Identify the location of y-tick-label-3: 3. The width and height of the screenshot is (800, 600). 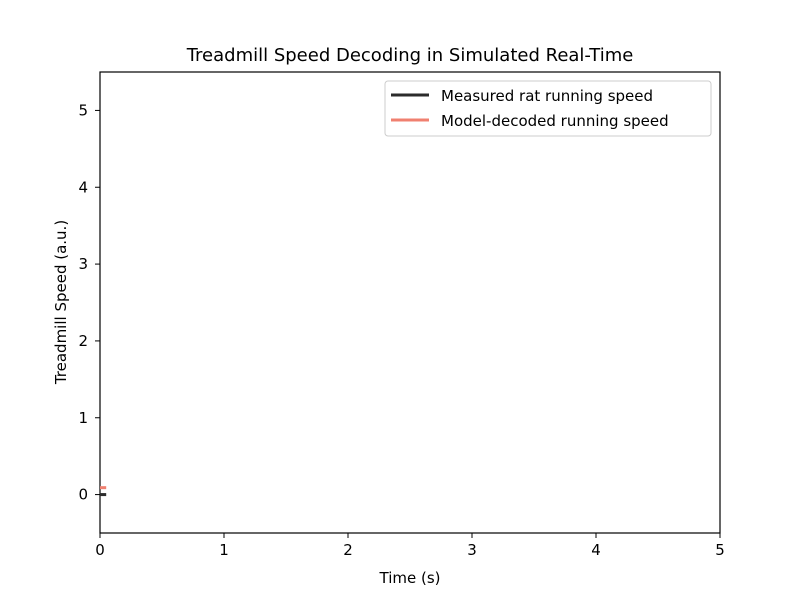
(83, 264).